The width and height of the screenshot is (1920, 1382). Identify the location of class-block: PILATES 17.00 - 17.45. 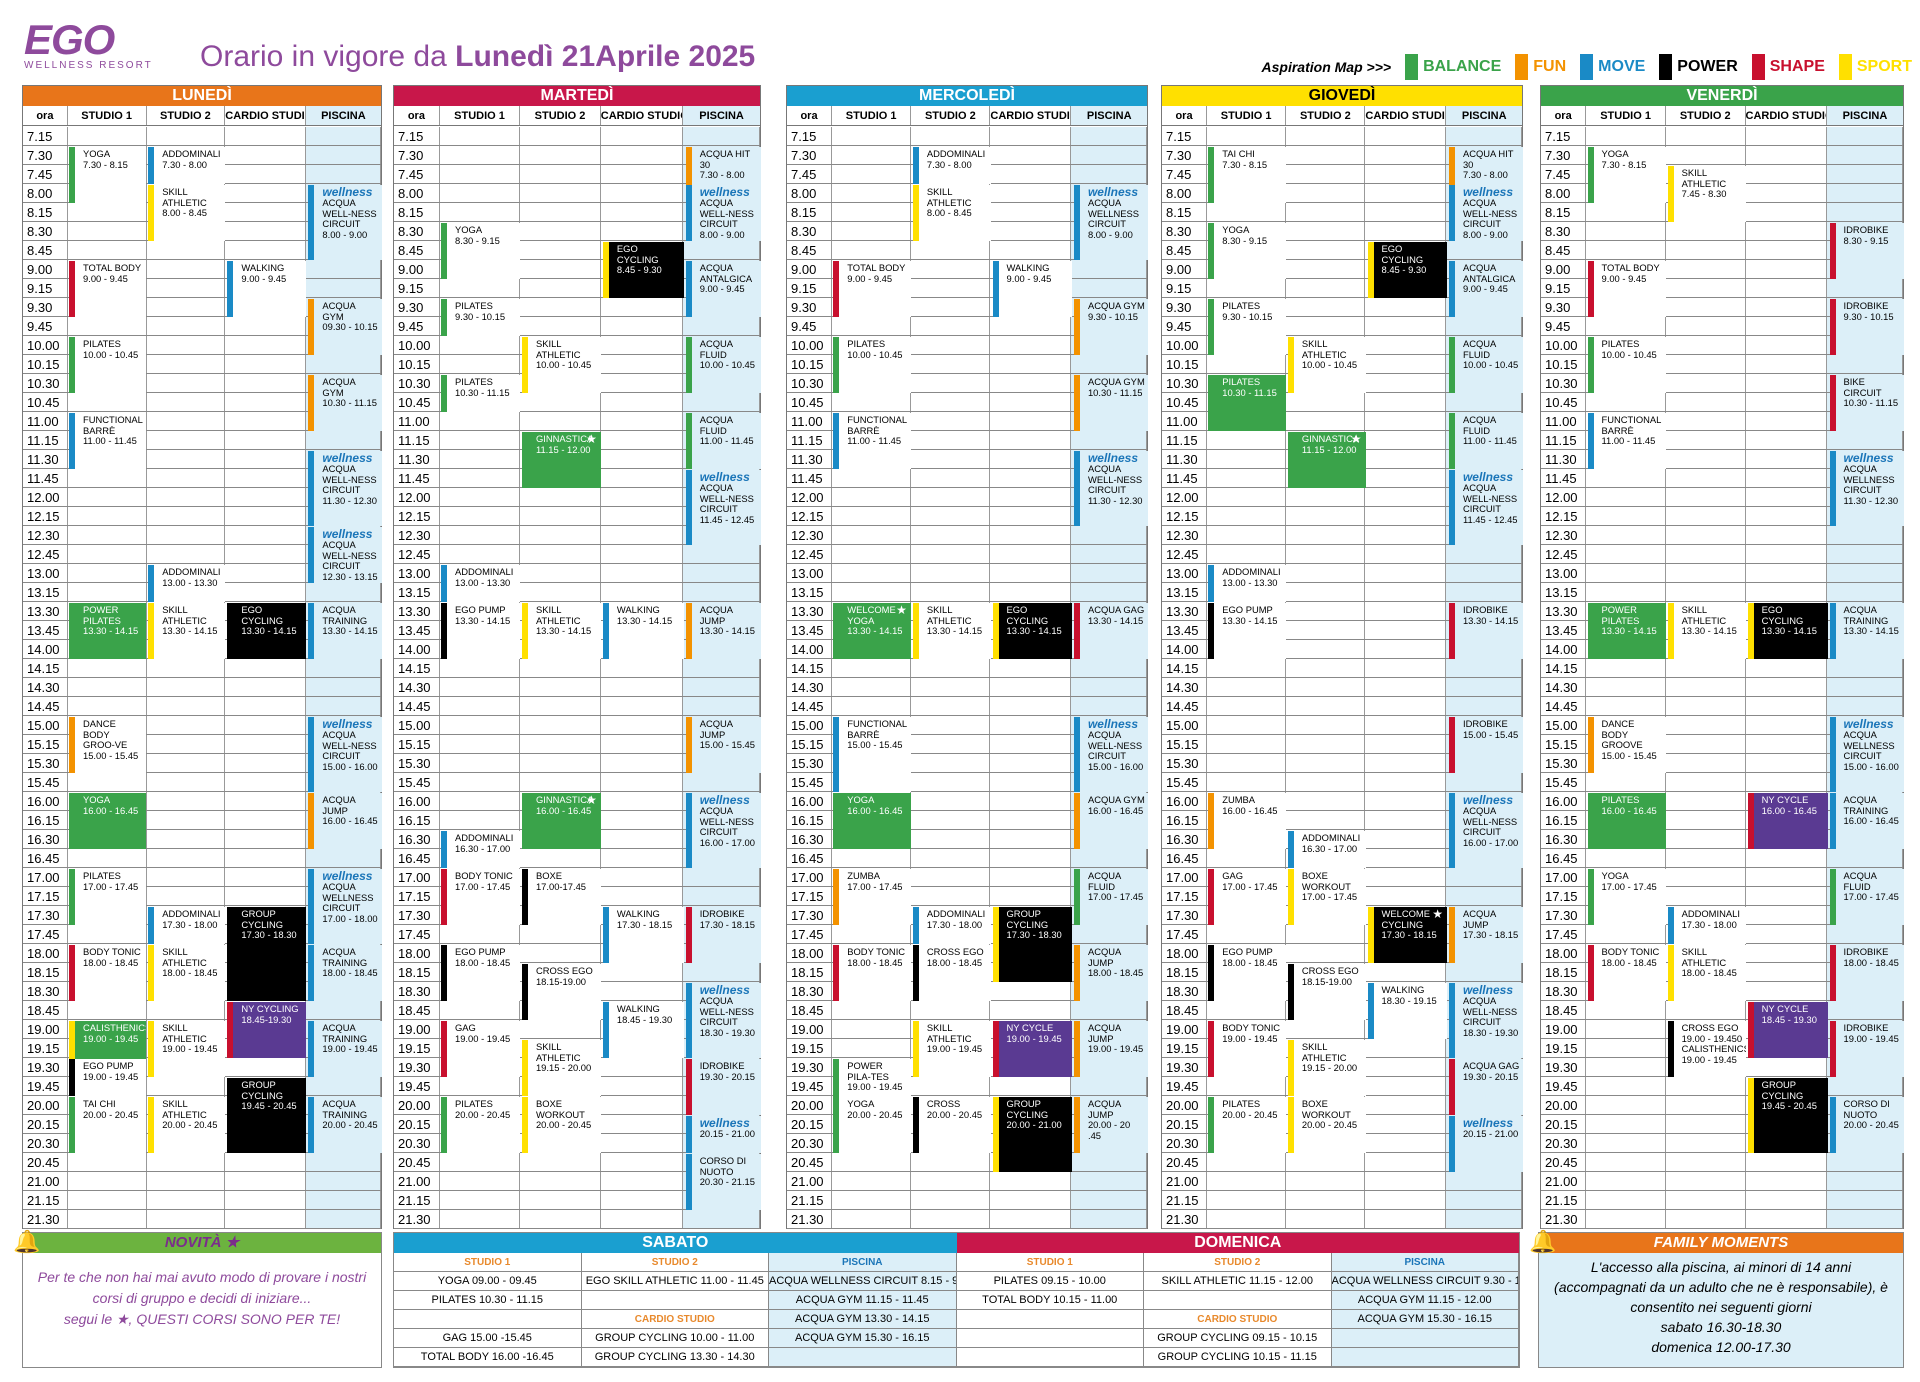
(108, 897).